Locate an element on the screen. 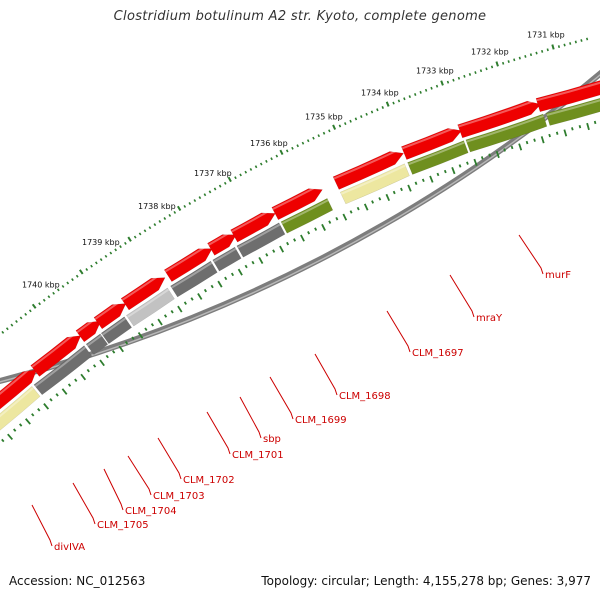 The image size is (600, 600). tick-label: 1735 kbp is located at coordinates (324, 117).